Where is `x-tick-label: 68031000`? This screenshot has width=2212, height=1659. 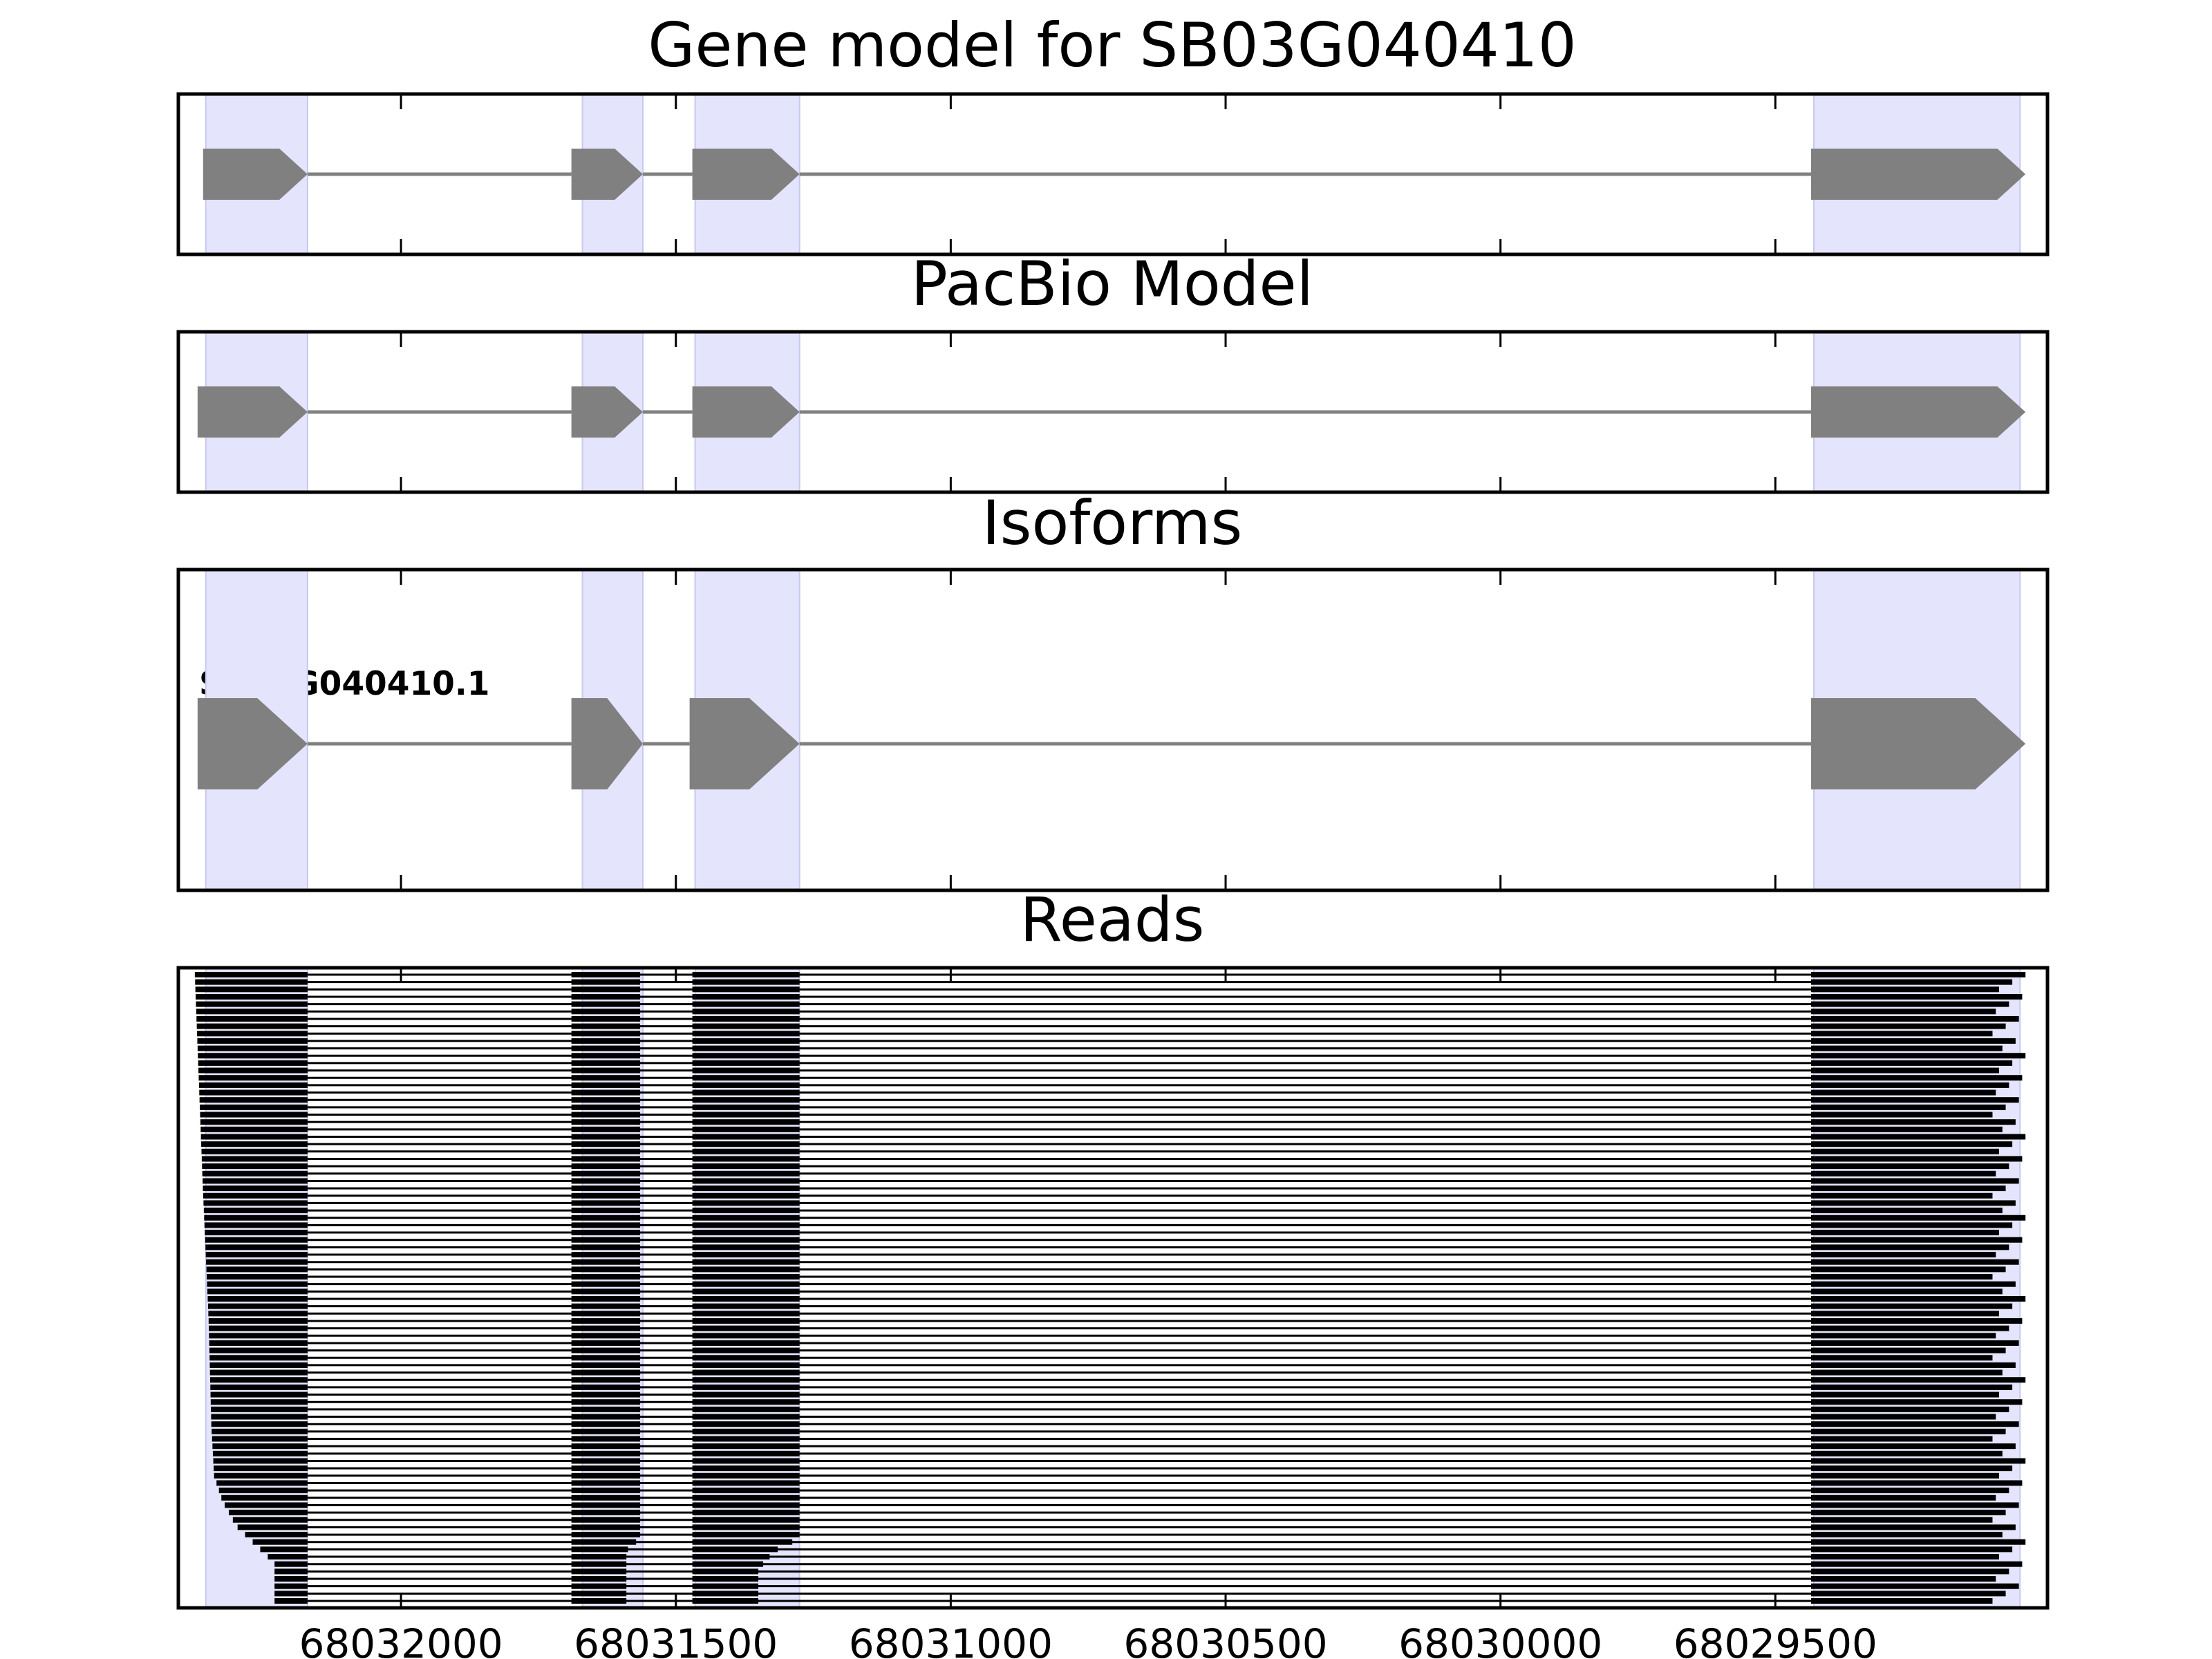
x-tick-label: 68031000 is located at coordinates (951, 1639).